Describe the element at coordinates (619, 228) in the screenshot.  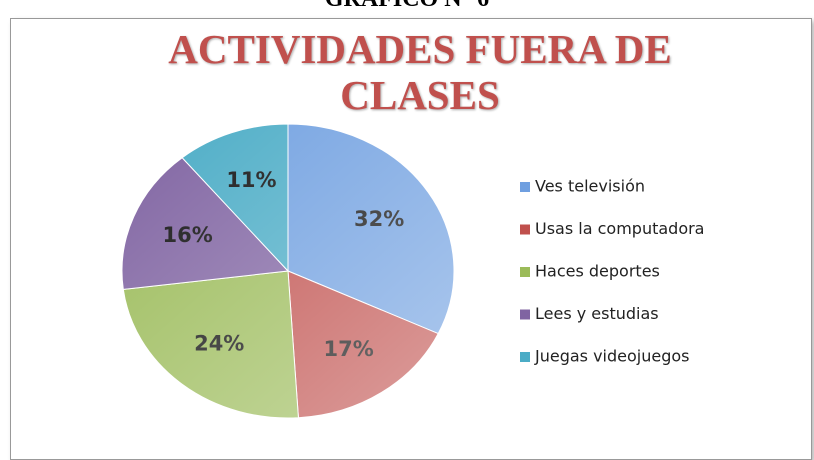
I see `legend-label: Usas la computadora` at that location.